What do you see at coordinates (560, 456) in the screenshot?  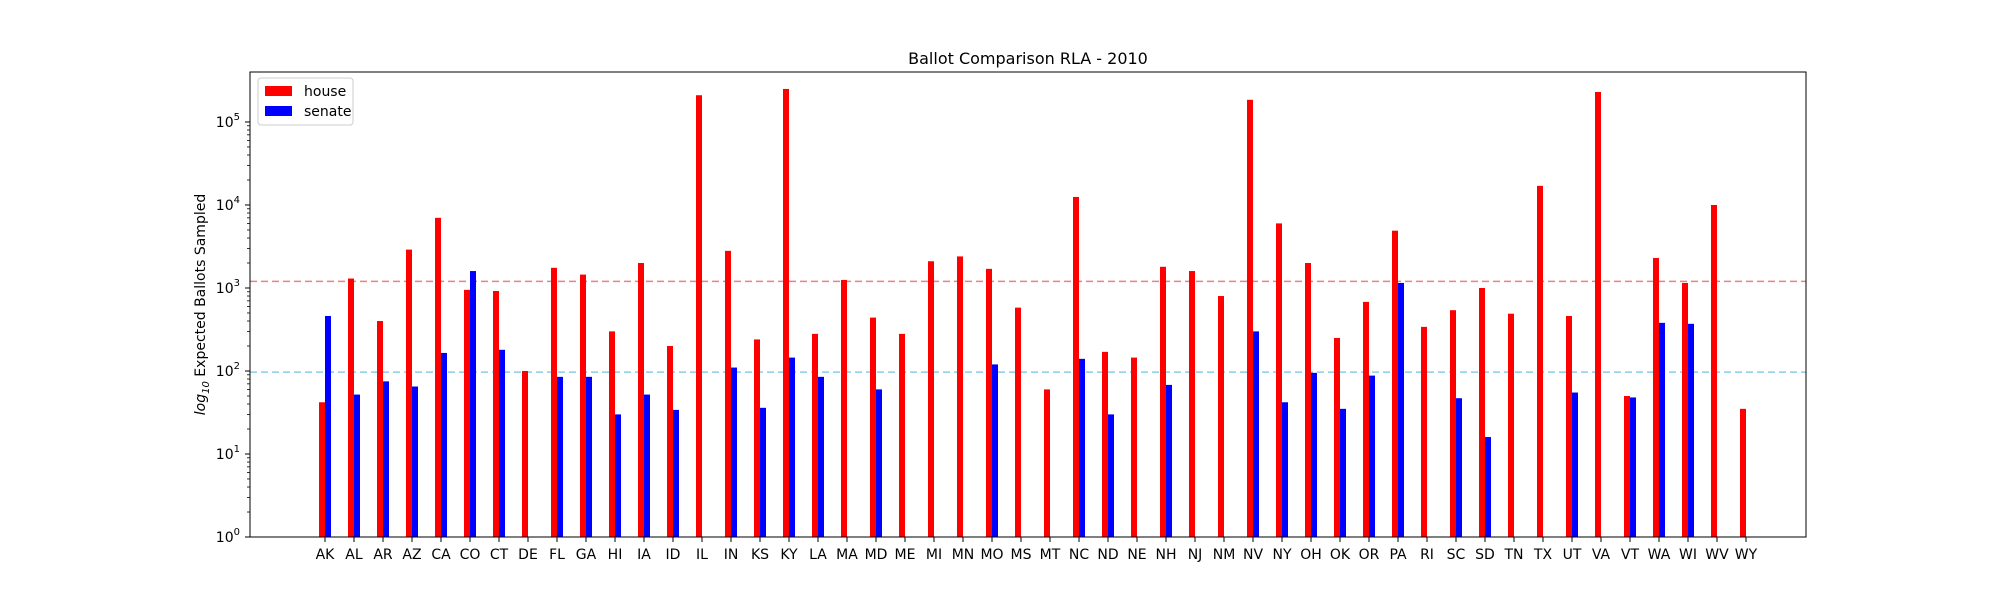 I see `senate-bar-fl` at bounding box center [560, 456].